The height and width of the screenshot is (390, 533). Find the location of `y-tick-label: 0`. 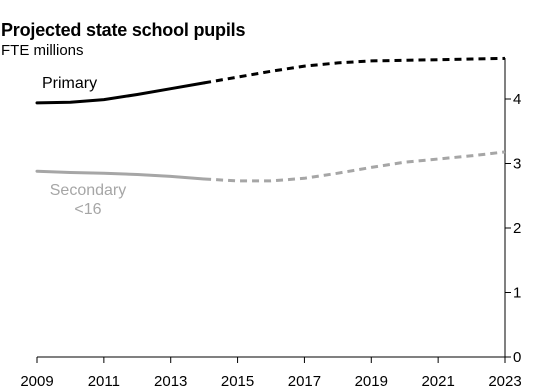

y-tick-label: 0 is located at coordinates (517, 357).